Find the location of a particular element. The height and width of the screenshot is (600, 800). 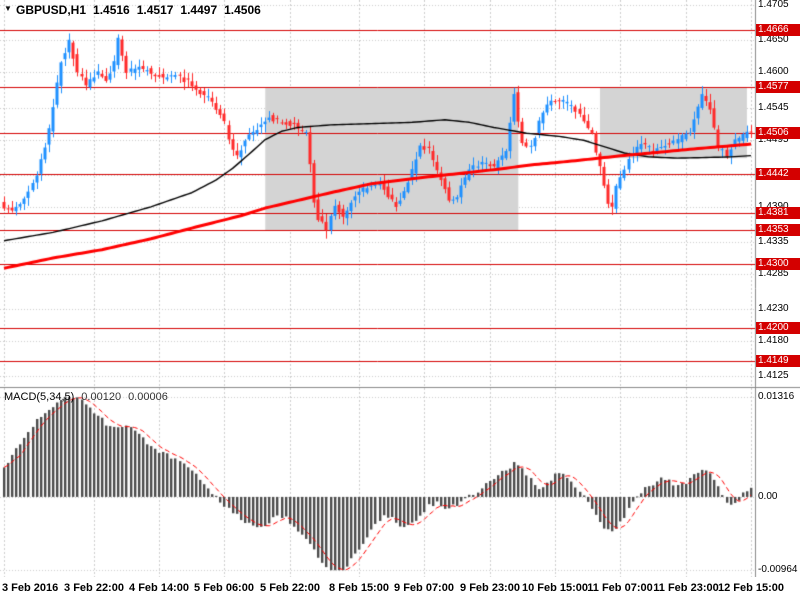

macd-scale: 0.01316 0.00 -0.00964 is located at coordinates (778, 482).